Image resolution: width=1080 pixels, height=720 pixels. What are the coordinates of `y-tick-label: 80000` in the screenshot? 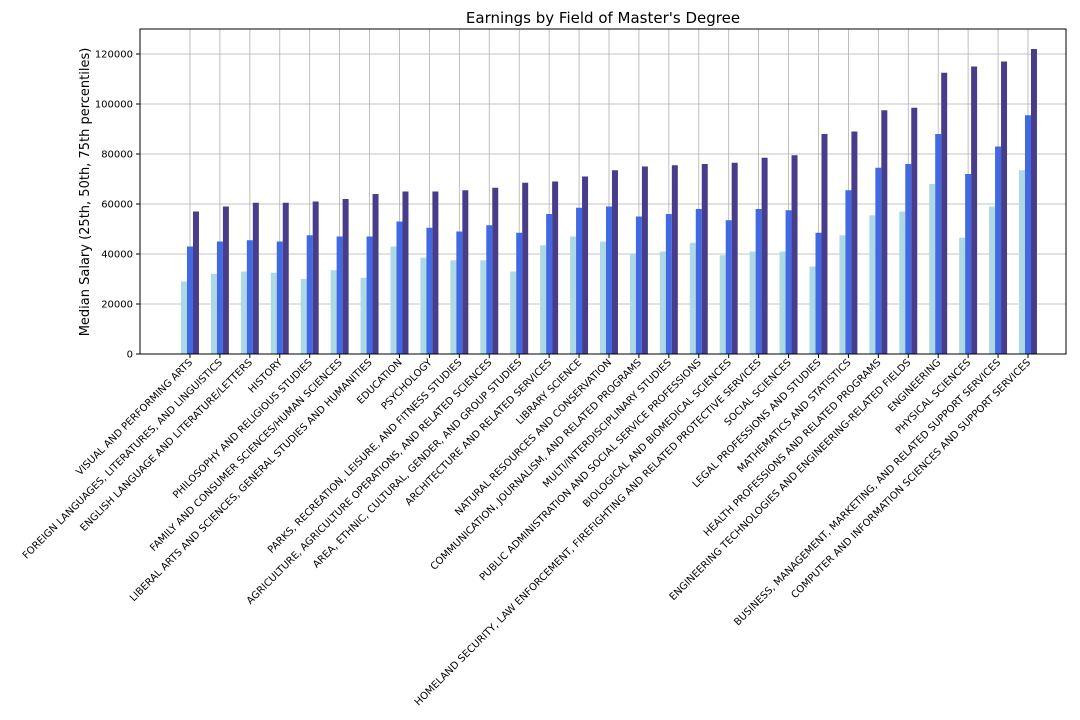 It's located at (117, 155).